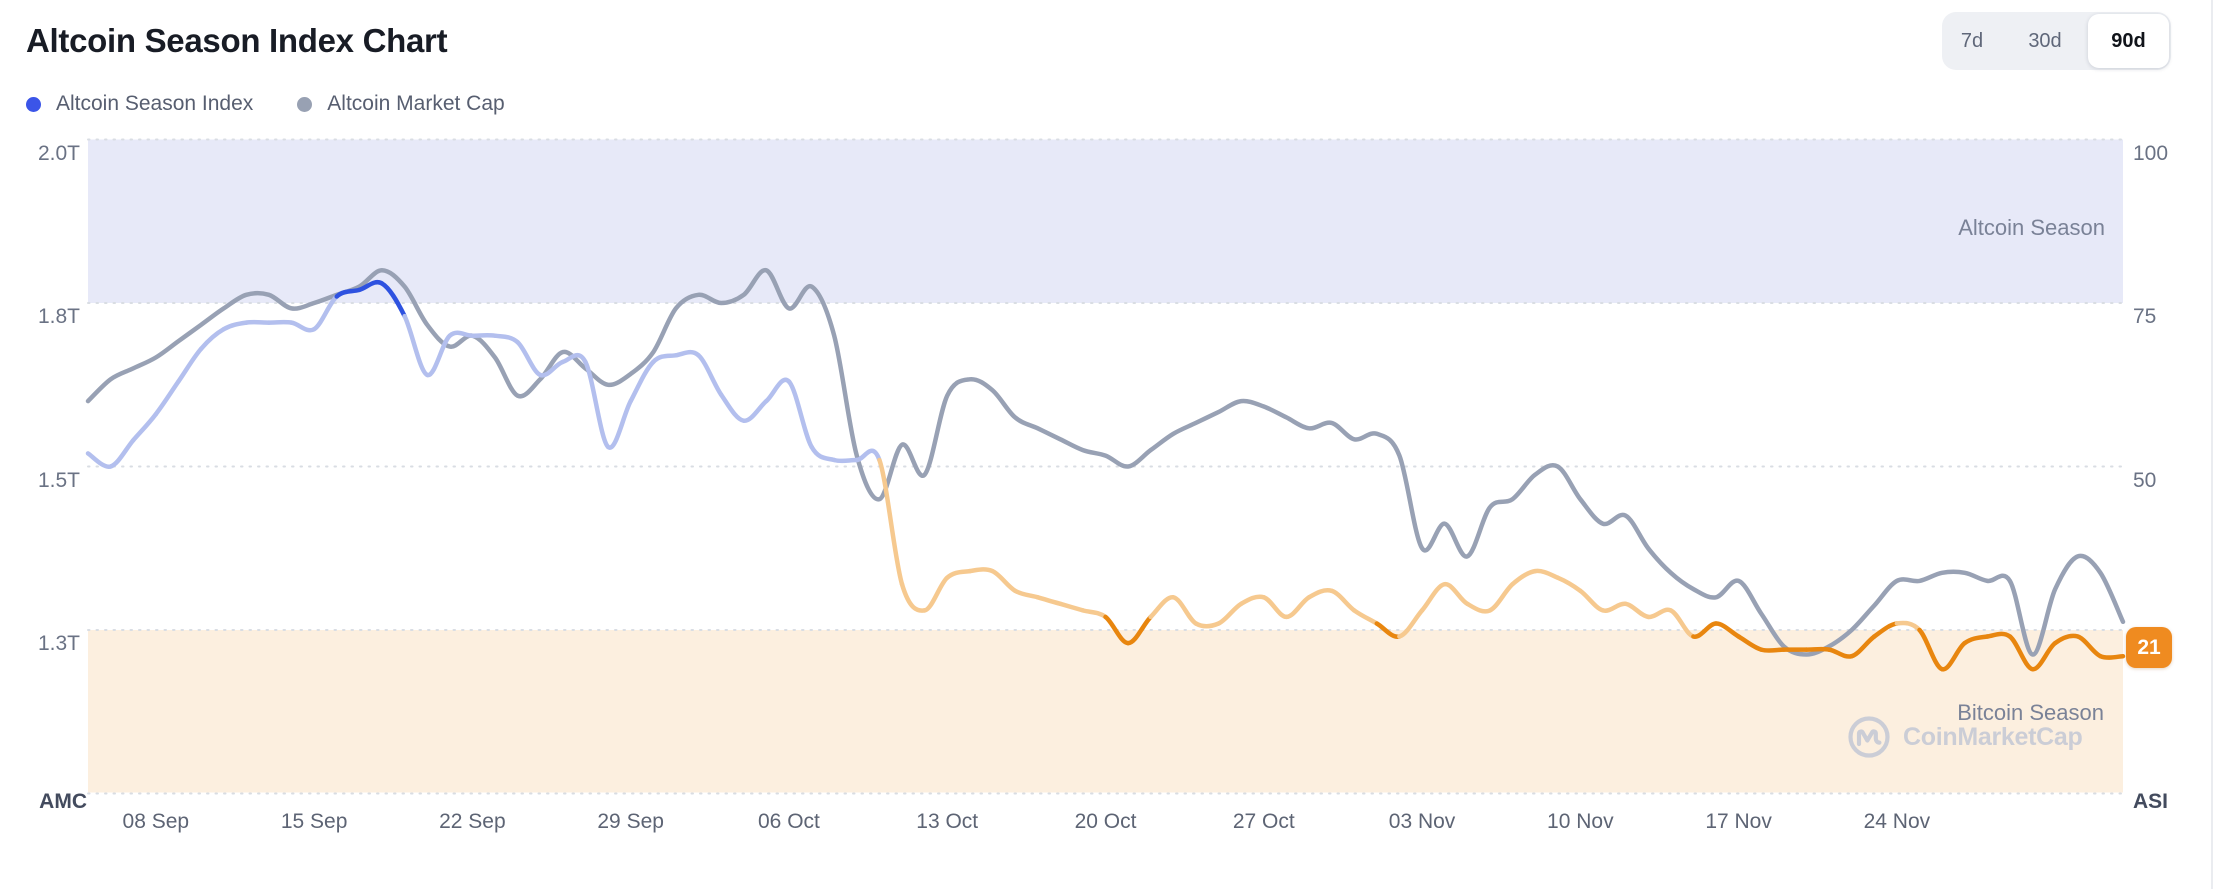 The image size is (2227, 889). What do you see at coordinates (2145, 316) in the screenshot?
I see `right-axis-tick: 75` at bounding box center [2145, 316].